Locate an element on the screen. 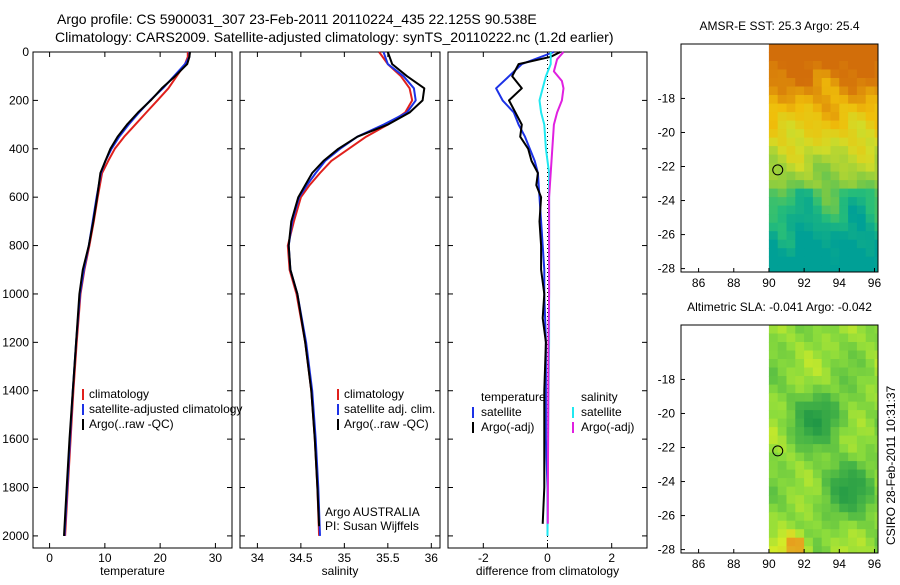 This screenshot has width=900, height=585. sla_map-xtick-label: 96 is located at coordinates (875, 564).